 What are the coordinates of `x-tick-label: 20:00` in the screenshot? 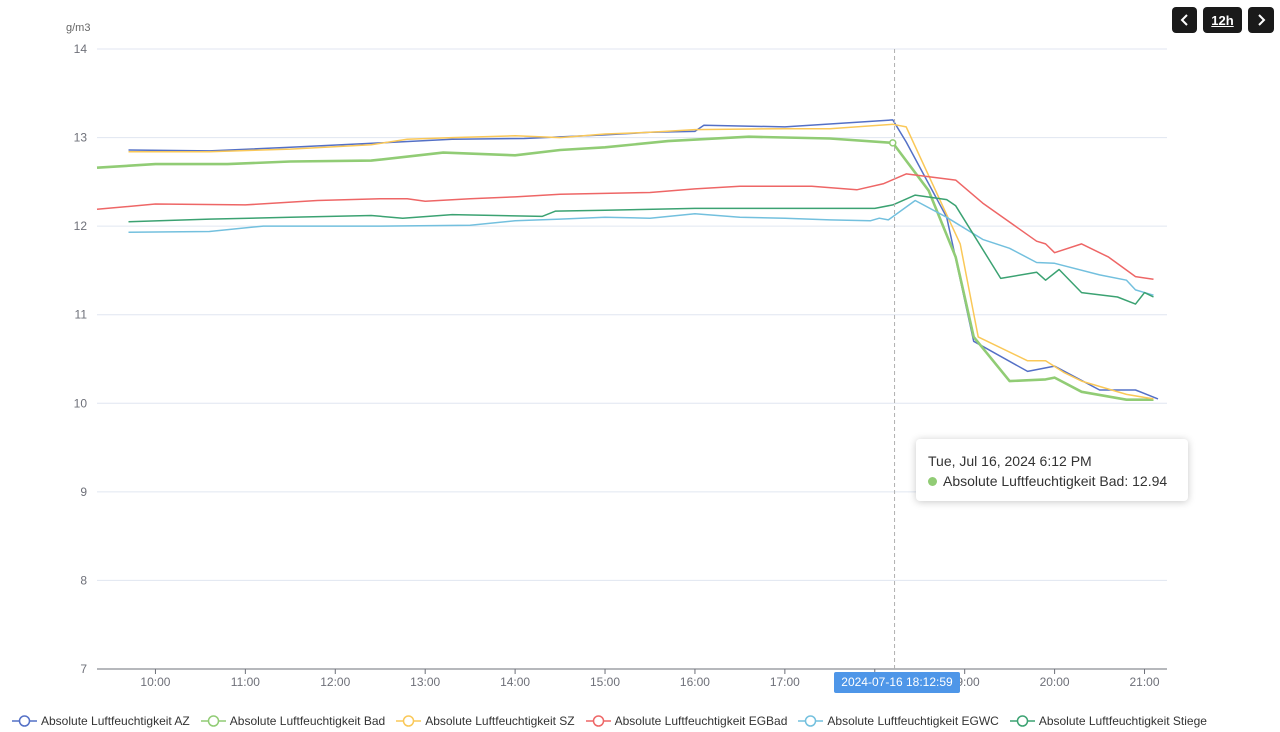 It's located at (1055, 682).